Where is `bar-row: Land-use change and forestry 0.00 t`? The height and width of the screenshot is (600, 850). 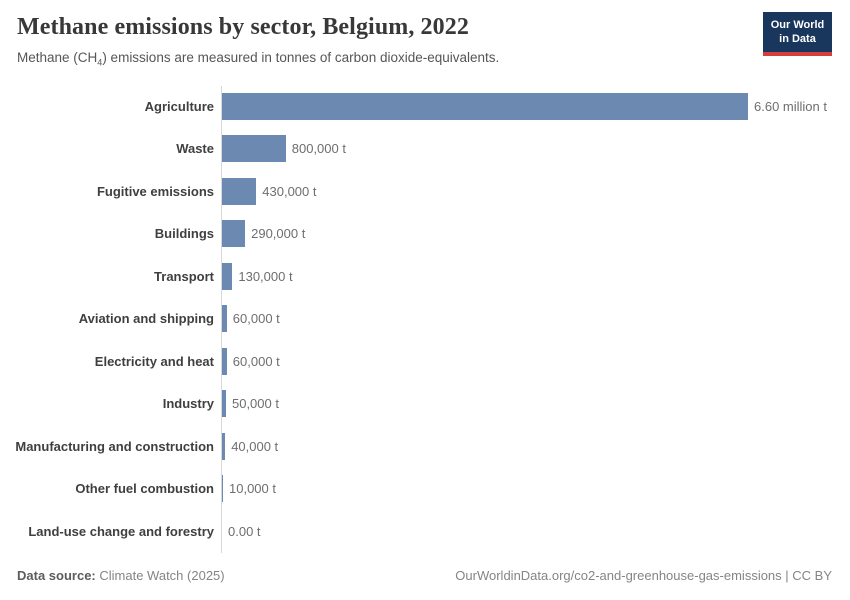
bar-row: Land-use change and forestry 0.00 t is located at coordinates (425, 531).